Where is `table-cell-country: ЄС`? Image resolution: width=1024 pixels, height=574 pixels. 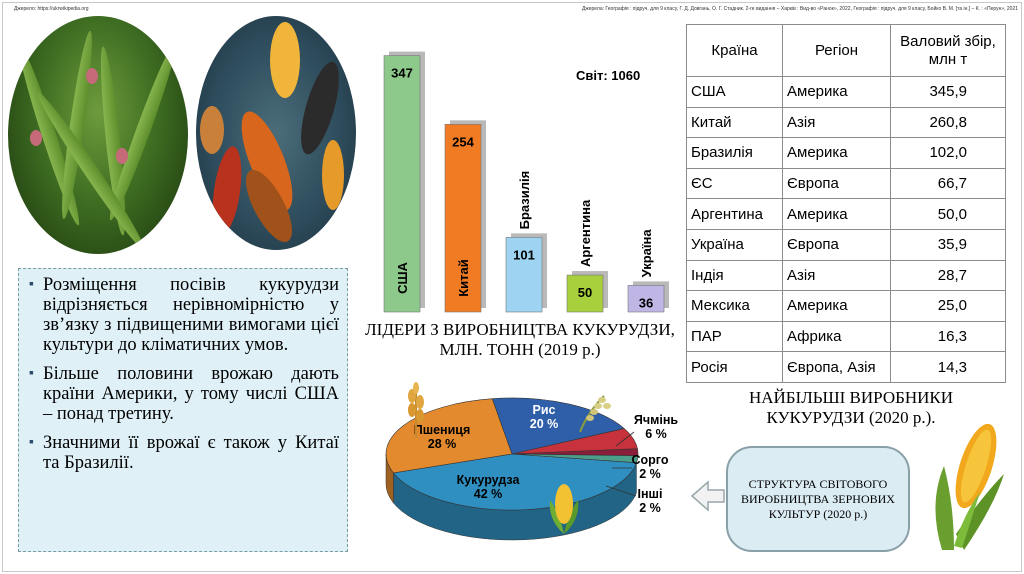
table-cell-country: ЄС is located at coordinates (734, 183).